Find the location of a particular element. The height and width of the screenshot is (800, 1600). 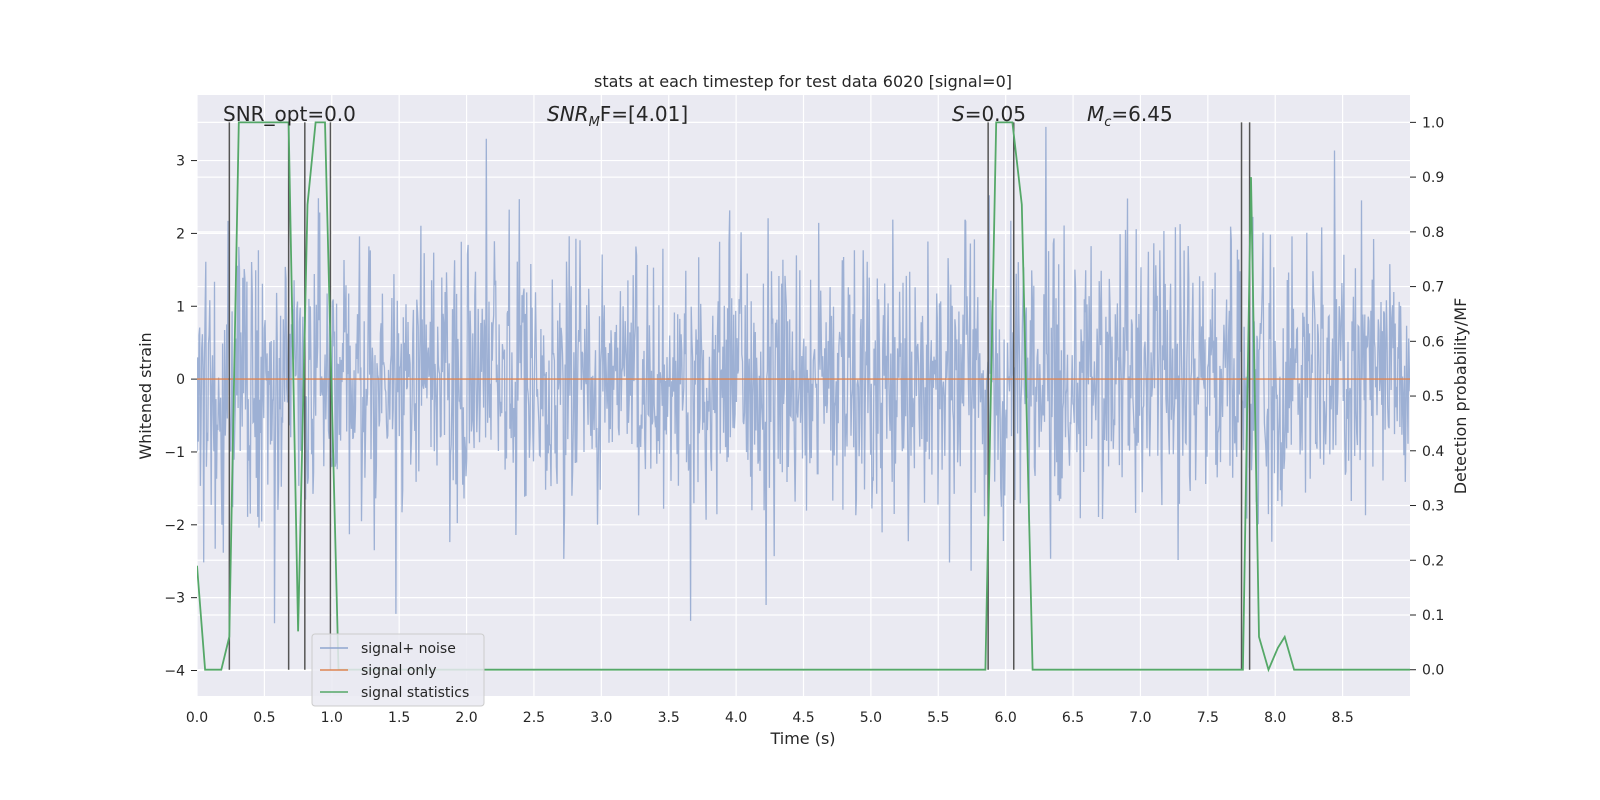

annotation-mc: Mc=6.45 is located at coordinates (1130, 116).